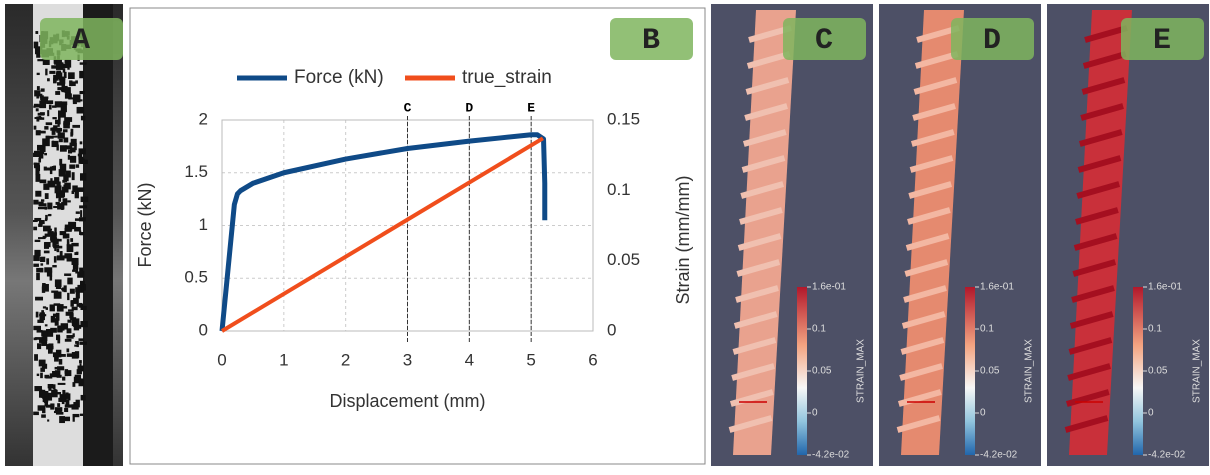  What do you see at coordinates (382, 234) in the screenshot?
I see `series-line` at bounding box center [382, 234].